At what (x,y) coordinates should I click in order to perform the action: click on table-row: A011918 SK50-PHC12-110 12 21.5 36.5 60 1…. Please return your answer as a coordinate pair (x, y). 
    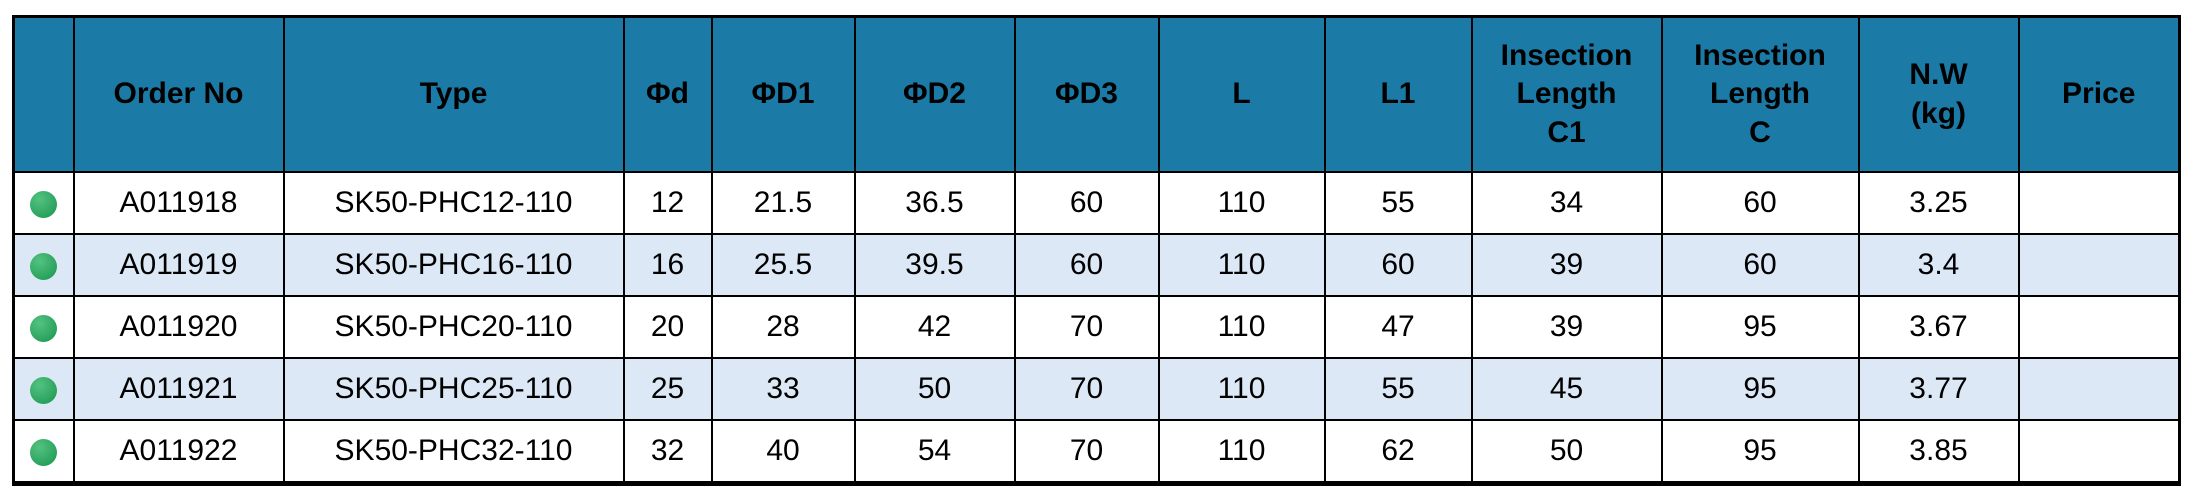
    Looking at the image, I should click on (1096, 203).